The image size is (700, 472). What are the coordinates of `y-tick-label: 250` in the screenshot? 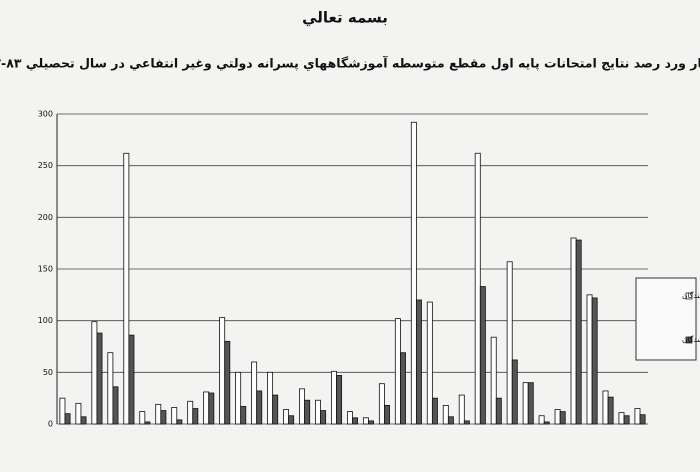 It's located at (45, 165).